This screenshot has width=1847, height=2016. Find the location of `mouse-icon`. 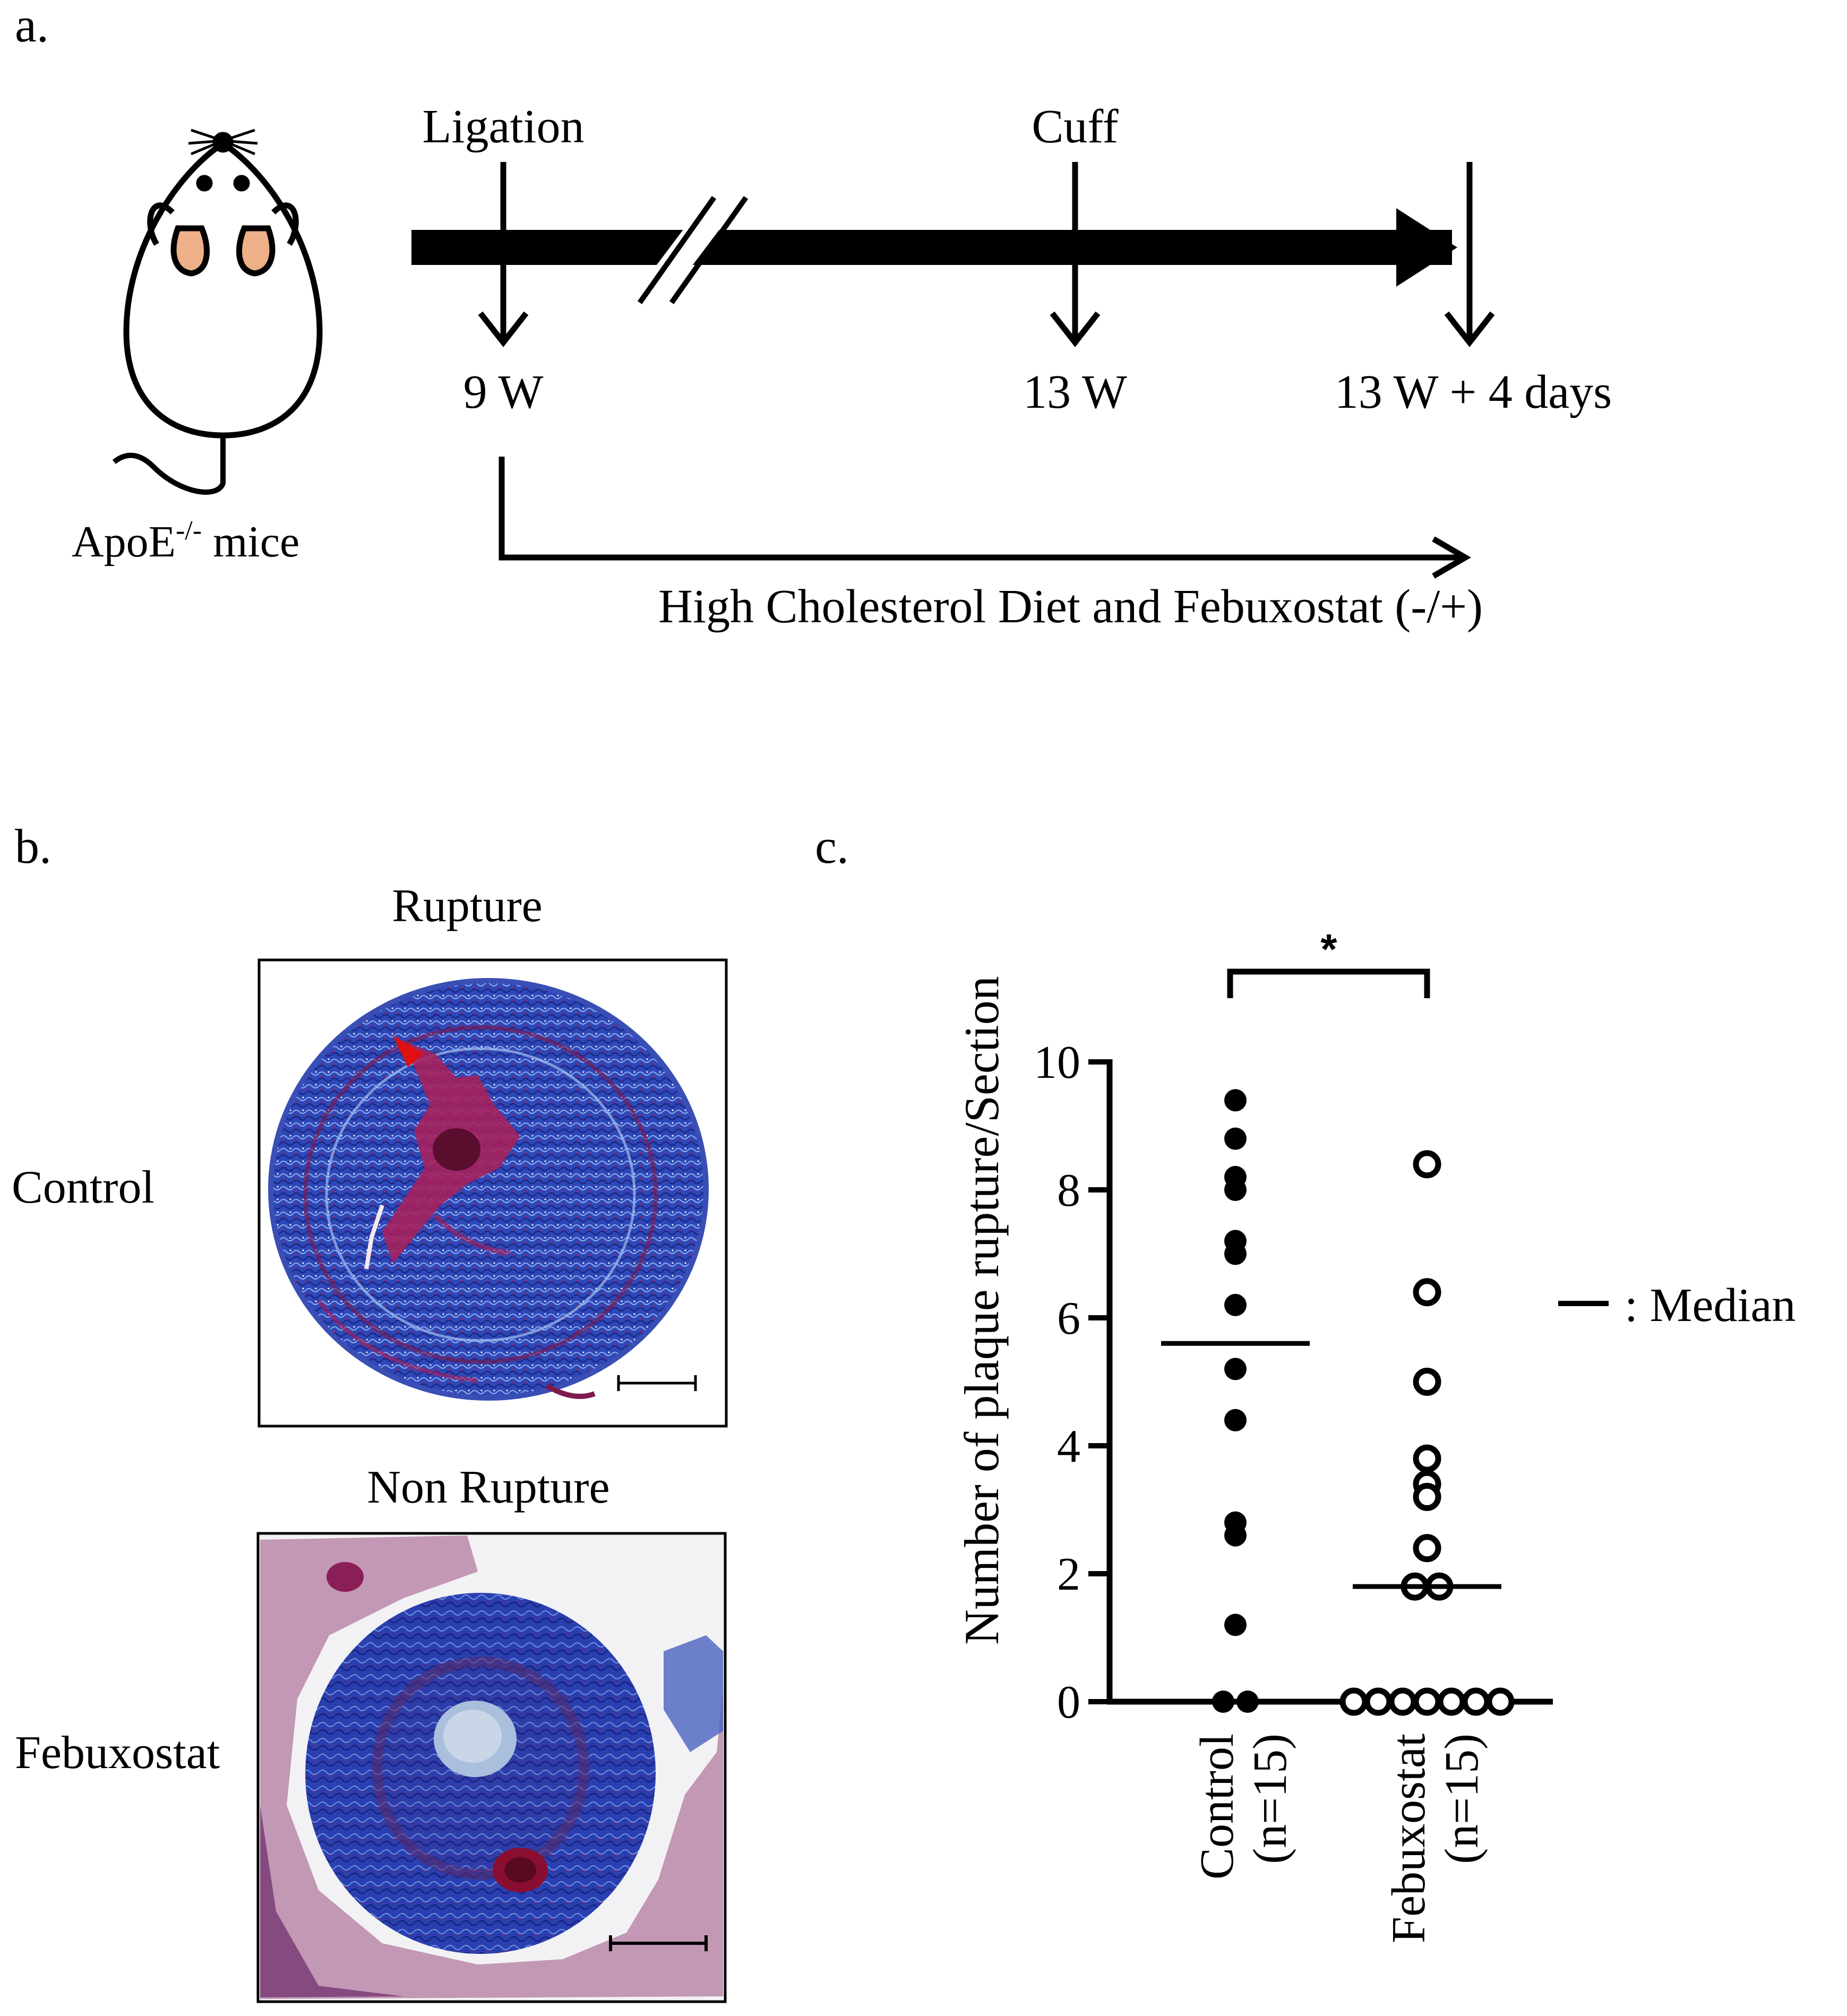

mouse-icon is located at coordinates (217, 311).